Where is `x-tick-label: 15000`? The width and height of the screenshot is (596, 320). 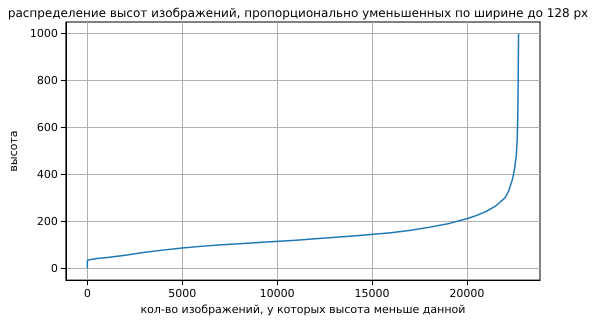 x-tick-label: 15000 is located at coordinates (372, 293).